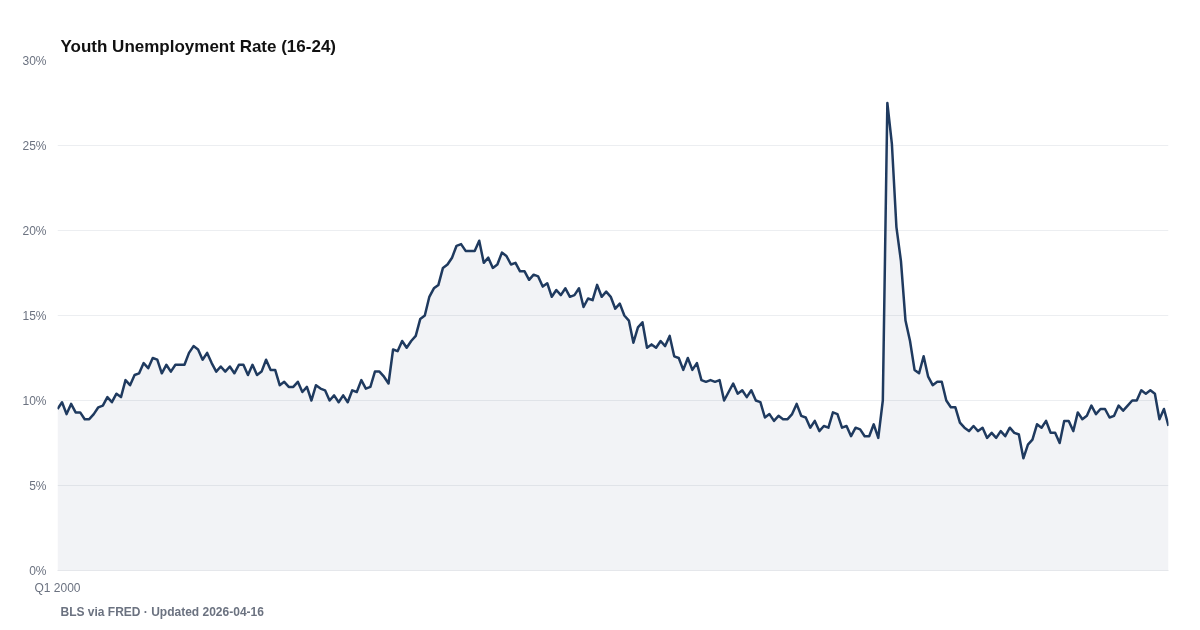 The image size is (1200, 630). I want to click on y-tick-label: 20%, so click(34, 230).